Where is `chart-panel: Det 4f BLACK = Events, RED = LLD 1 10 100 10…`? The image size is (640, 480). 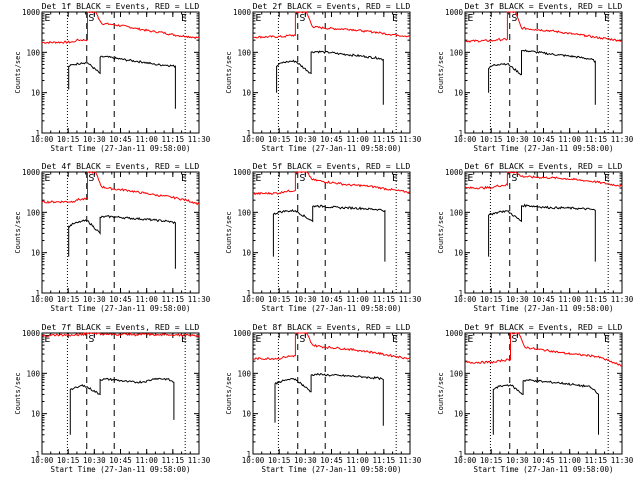 chart-panel: Det 4f BLACK = Events, RED = LLD 1 10 100 10… is located at coordinates (112, 237).